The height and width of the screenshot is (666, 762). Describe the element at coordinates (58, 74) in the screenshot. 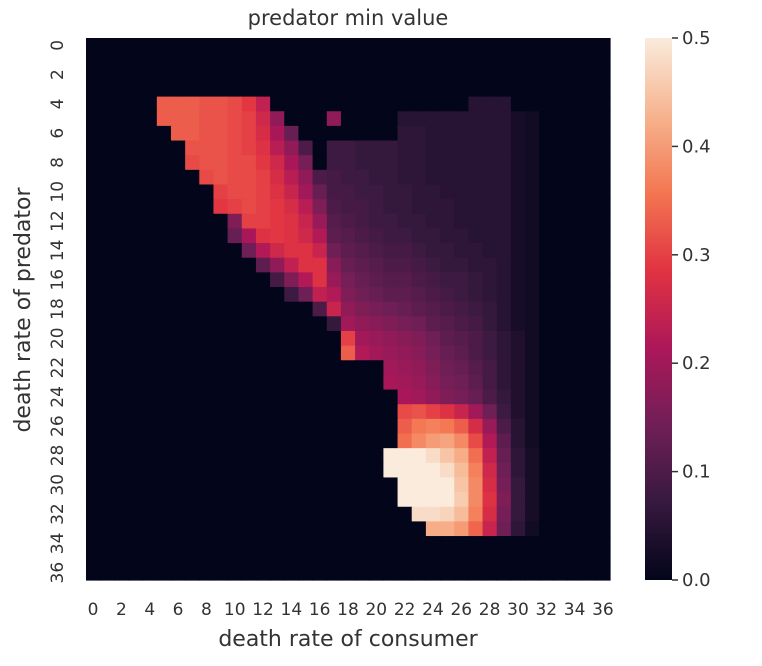

I see `y-tick-label: 2` at that location.